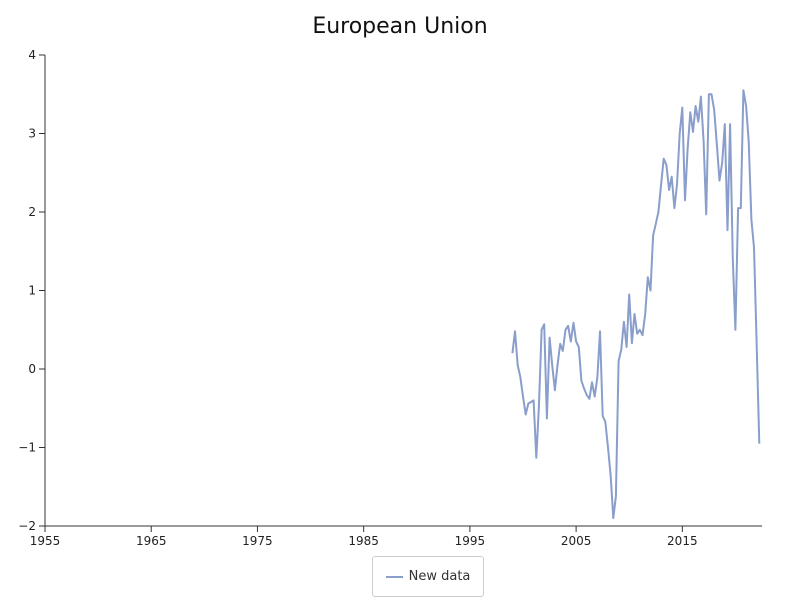 This screenshot has width=800, height=600. I want to click on legend: New data, so click(428, 576).